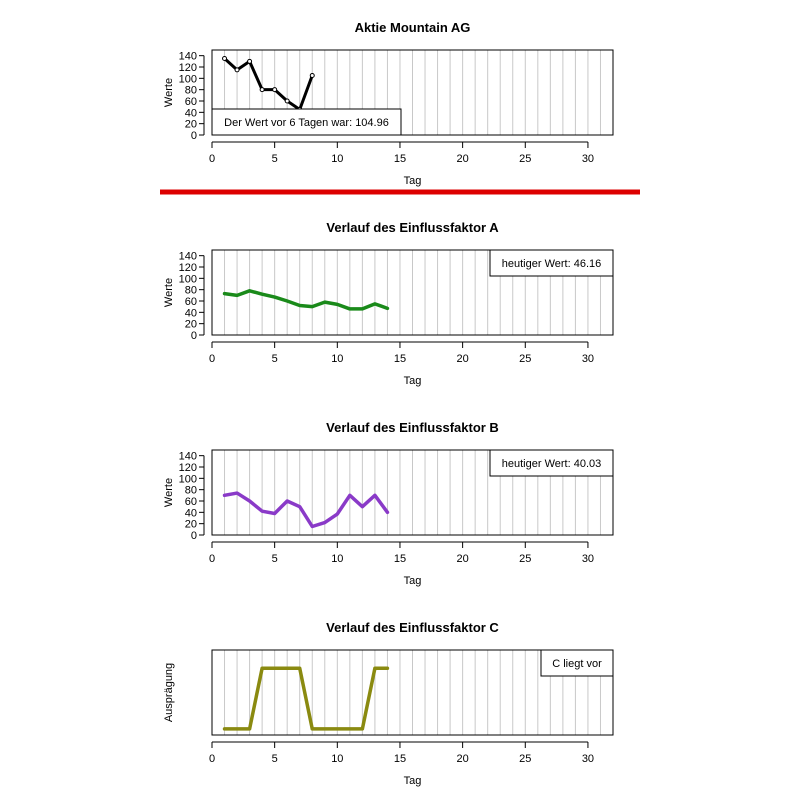 Image resolution: width=800 pixels, height=800 pixels. What do you see at coordinates (412, 627) in the screenshot?
I see `chart-title: Verlauf des Einflussfaktor C` at bounding box center [412, 627].